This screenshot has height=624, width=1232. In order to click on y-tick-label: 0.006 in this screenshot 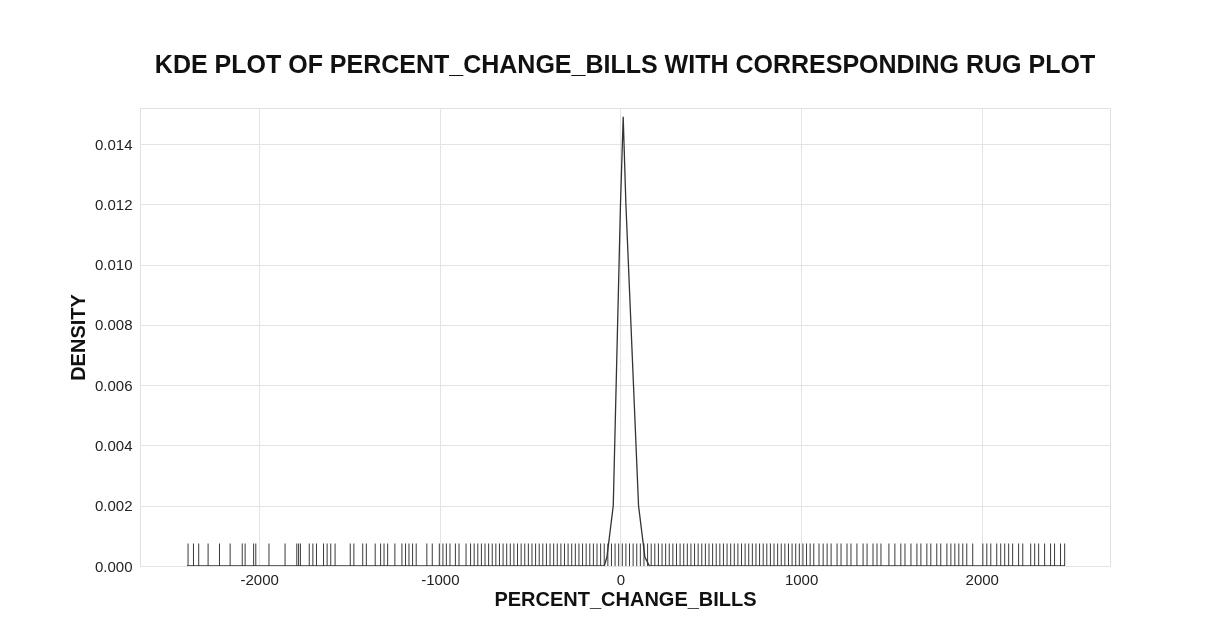, I will do `click(113, 385)`.